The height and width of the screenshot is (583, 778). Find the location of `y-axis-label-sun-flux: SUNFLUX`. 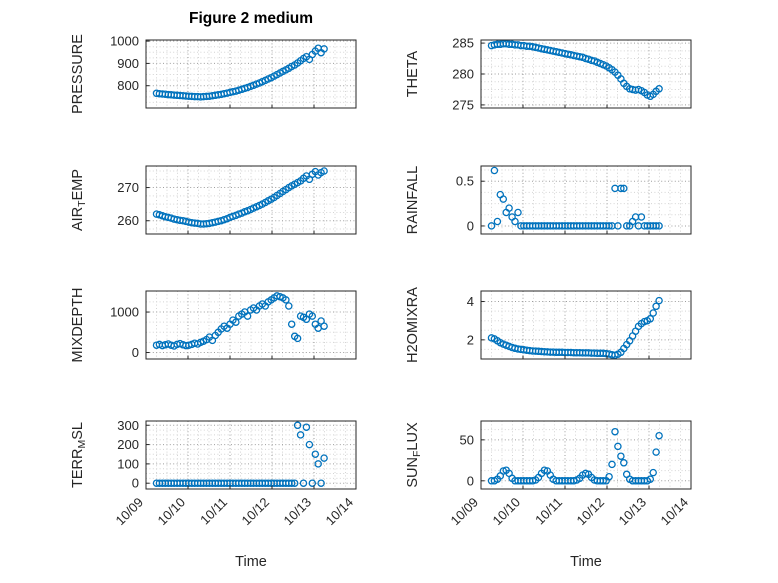

y-axis-label-sun-flux: SUNFLUX is located at coordinates (414, 455).